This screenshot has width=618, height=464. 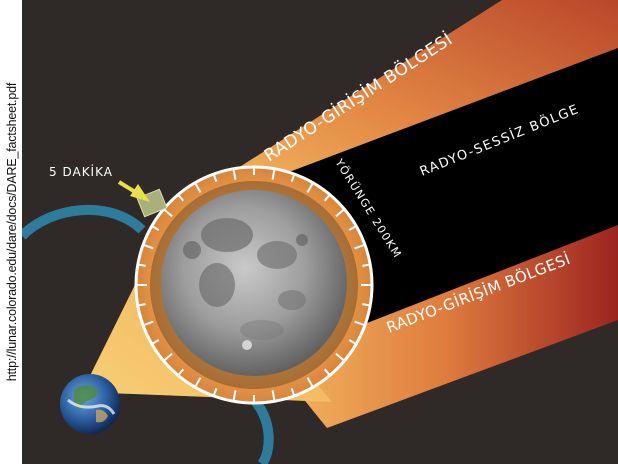 I want to click on earth-track-lower, so click(x=262, y=430).